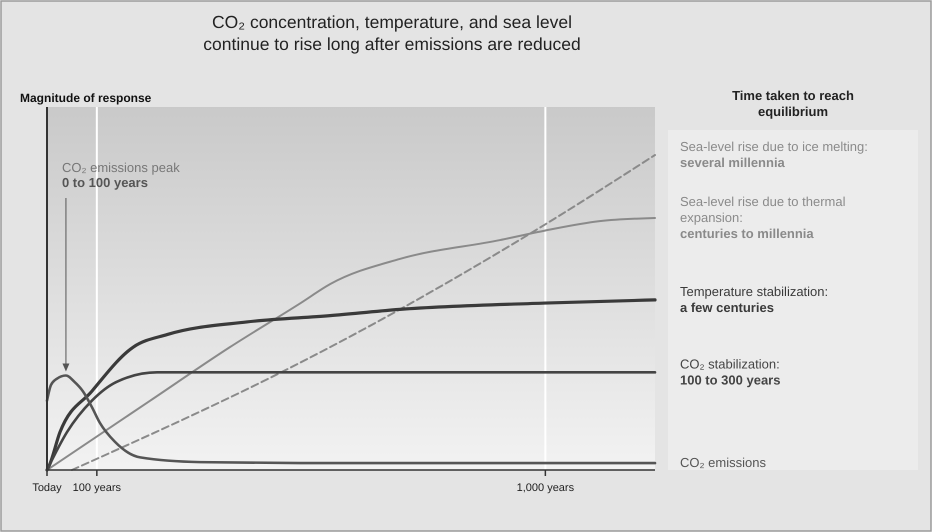 The image size is (932, 532). I want to click on series-label: CO₂ stabilization: 100 to 300 years, so click(730, 372).